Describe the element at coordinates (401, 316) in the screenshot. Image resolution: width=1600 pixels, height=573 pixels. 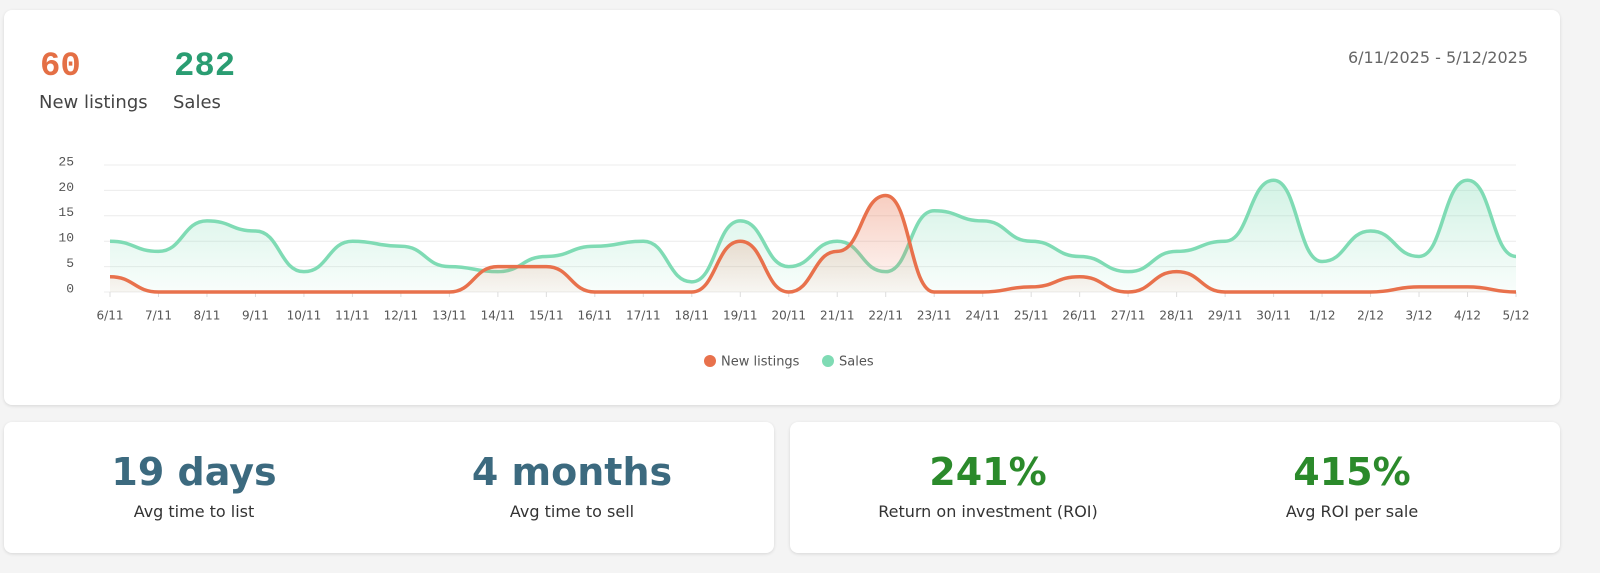
I see `x-tick-label: 12/11` at that location.